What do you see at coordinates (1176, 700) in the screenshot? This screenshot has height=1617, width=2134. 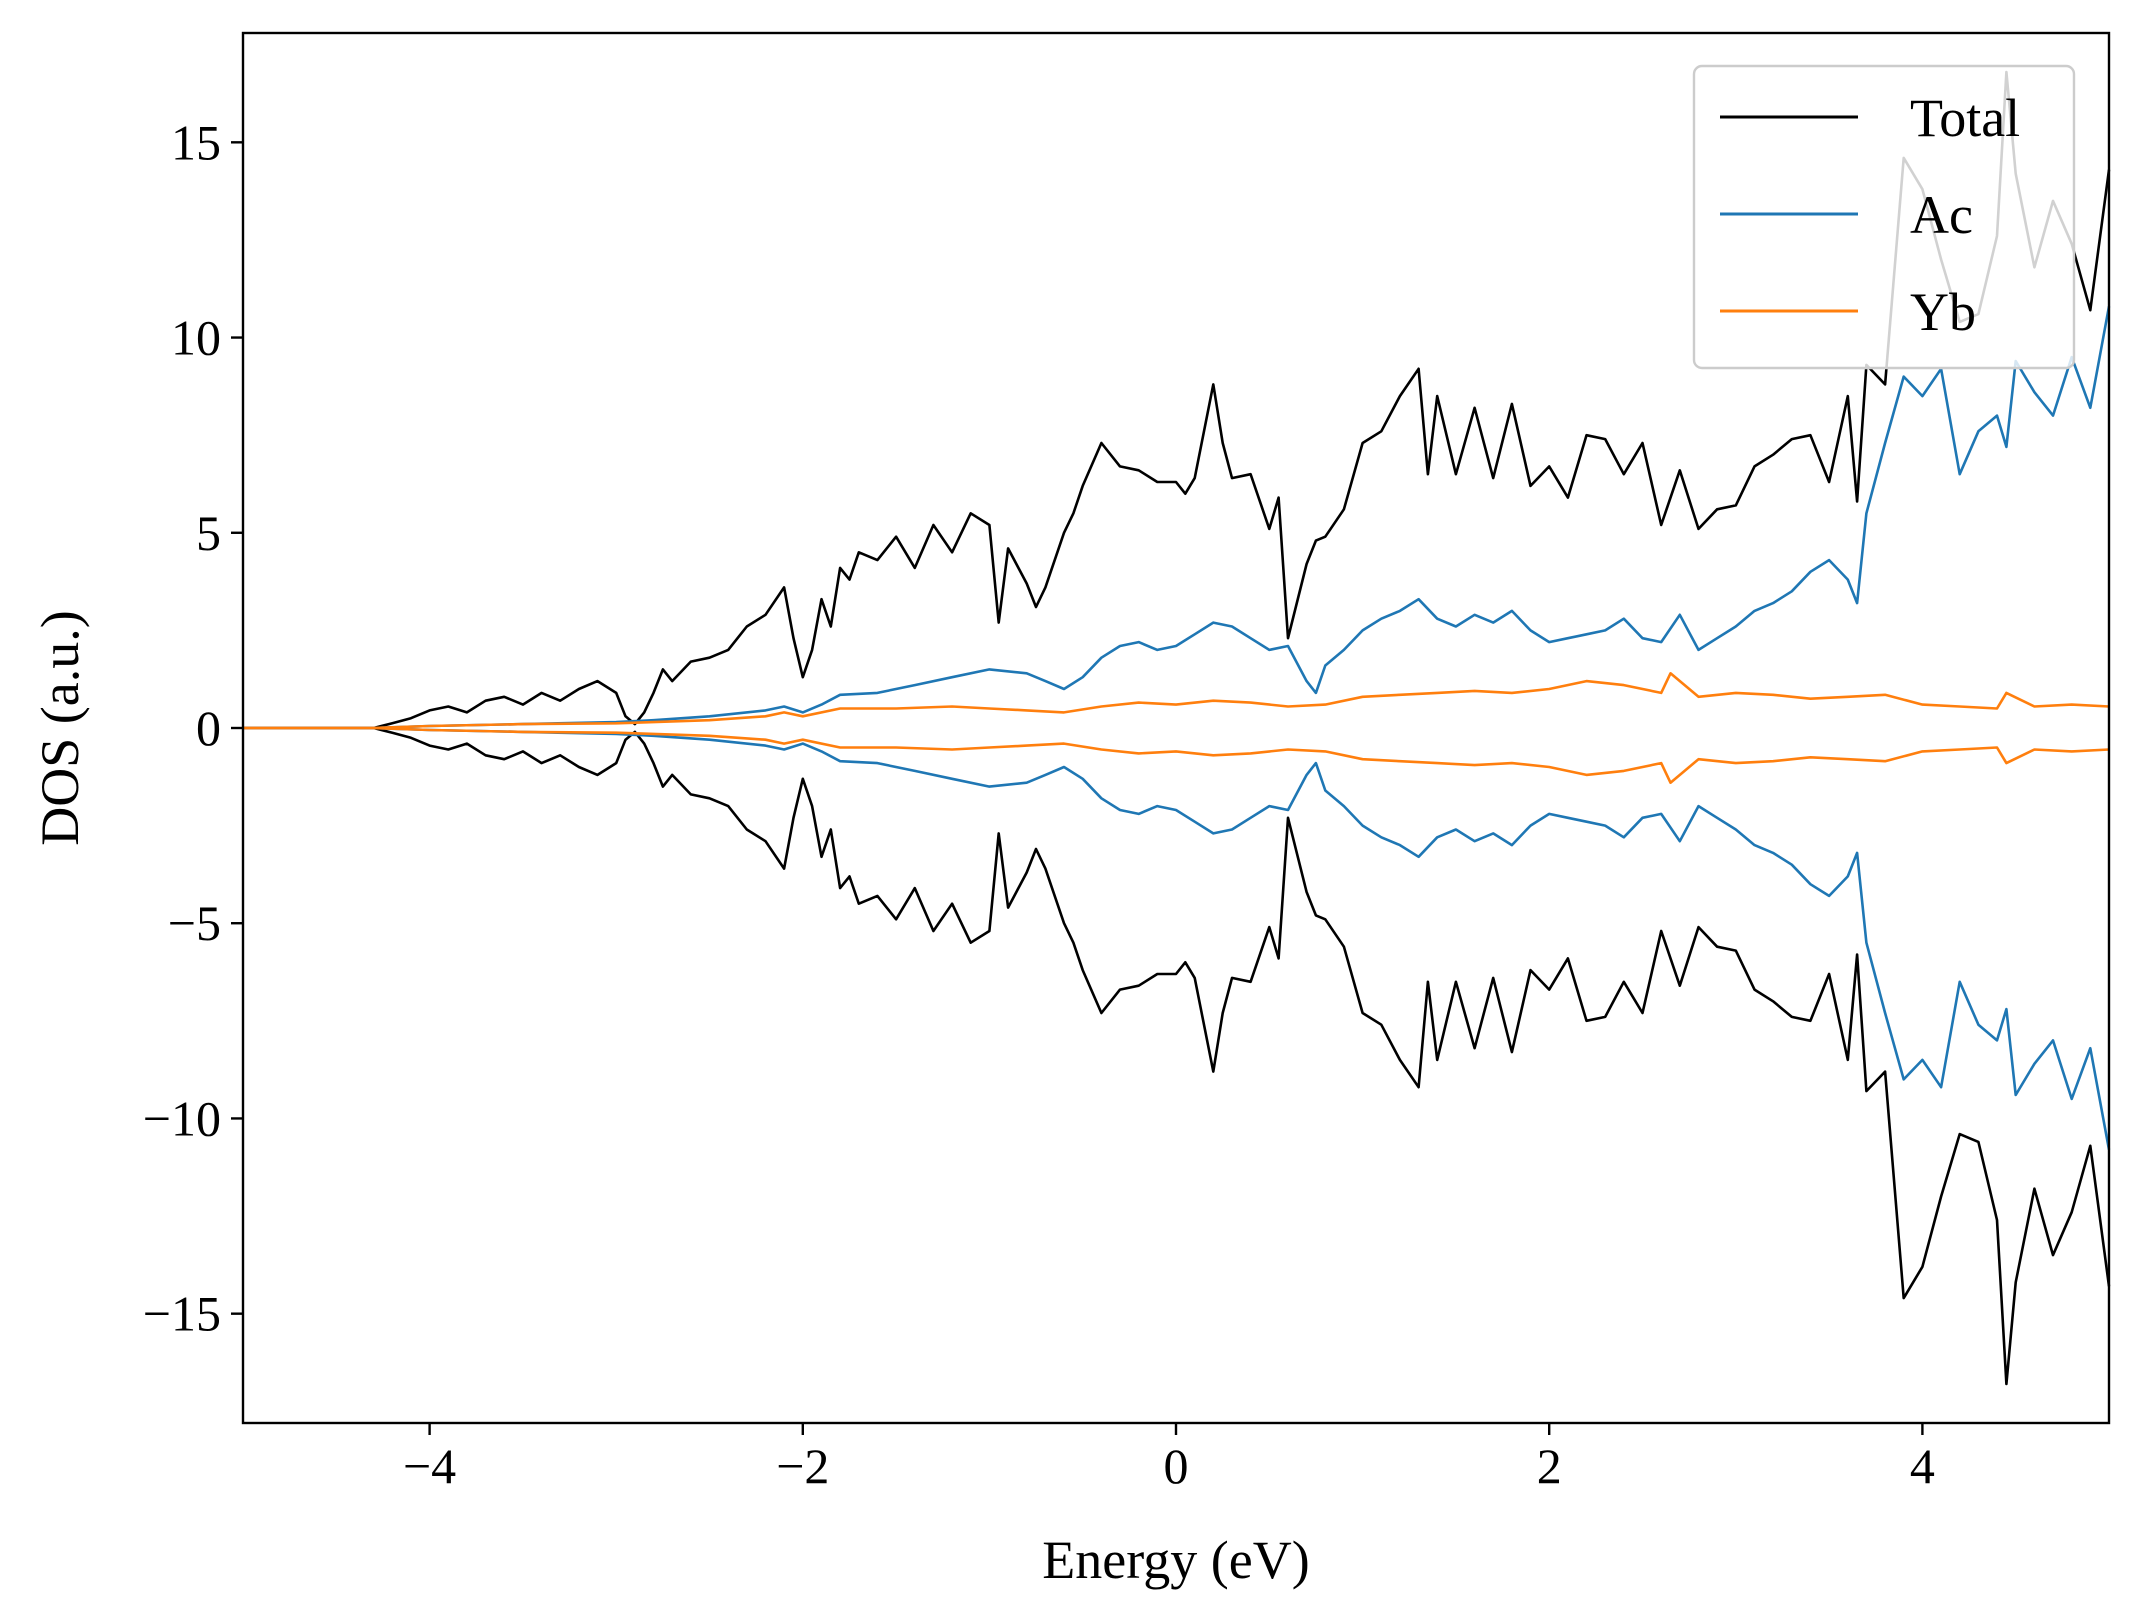 I see `series-line-yb-up` at bounding box center [1176, 700].